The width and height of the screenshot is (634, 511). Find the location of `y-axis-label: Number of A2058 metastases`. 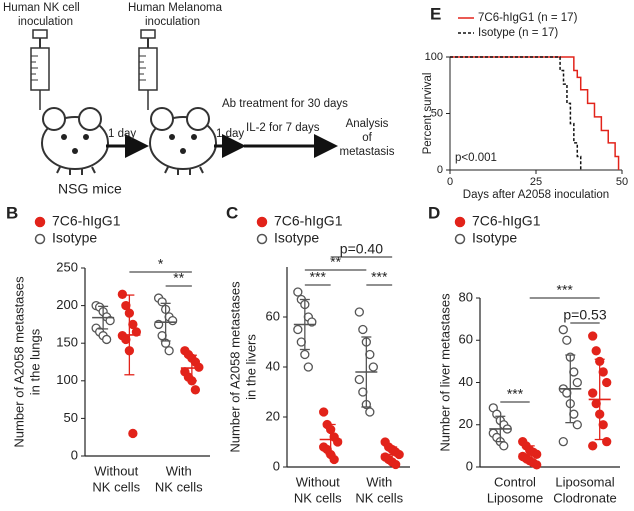

y-axis-label: Number of A2058 metastases is located at coordinates (234, 367).